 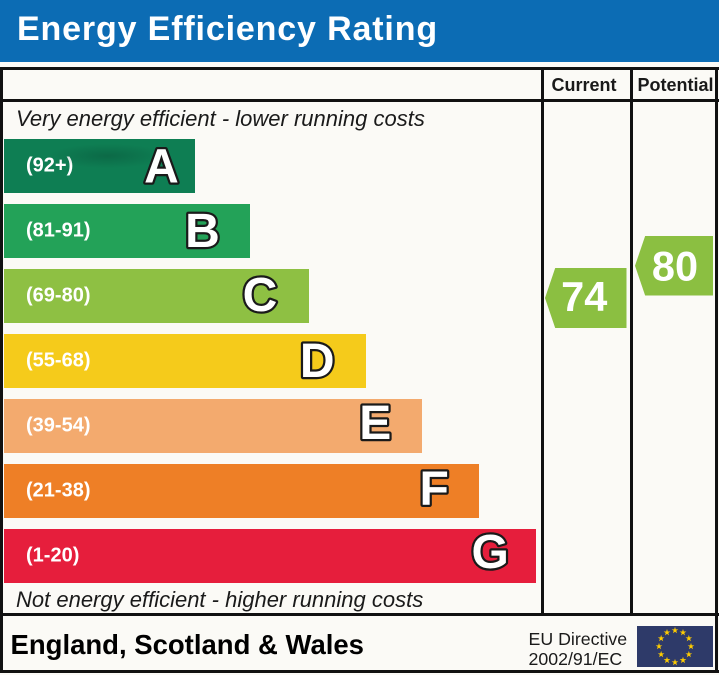 What do you see at coordinates (489, 552) in the screenshot?
I see `svg-text: G` at bounding box center [489, 552].